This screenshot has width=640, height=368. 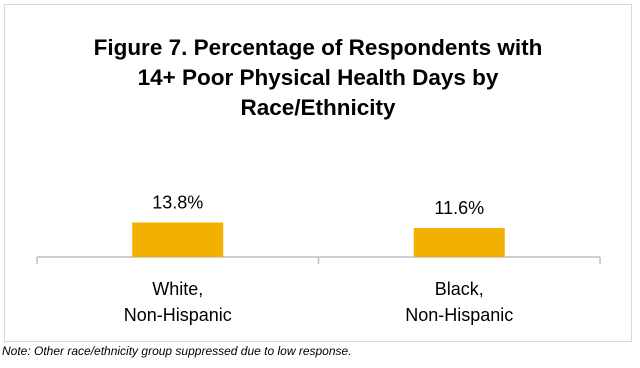 I want to click on category-tick-label: White,, so click(x=177, y=289).